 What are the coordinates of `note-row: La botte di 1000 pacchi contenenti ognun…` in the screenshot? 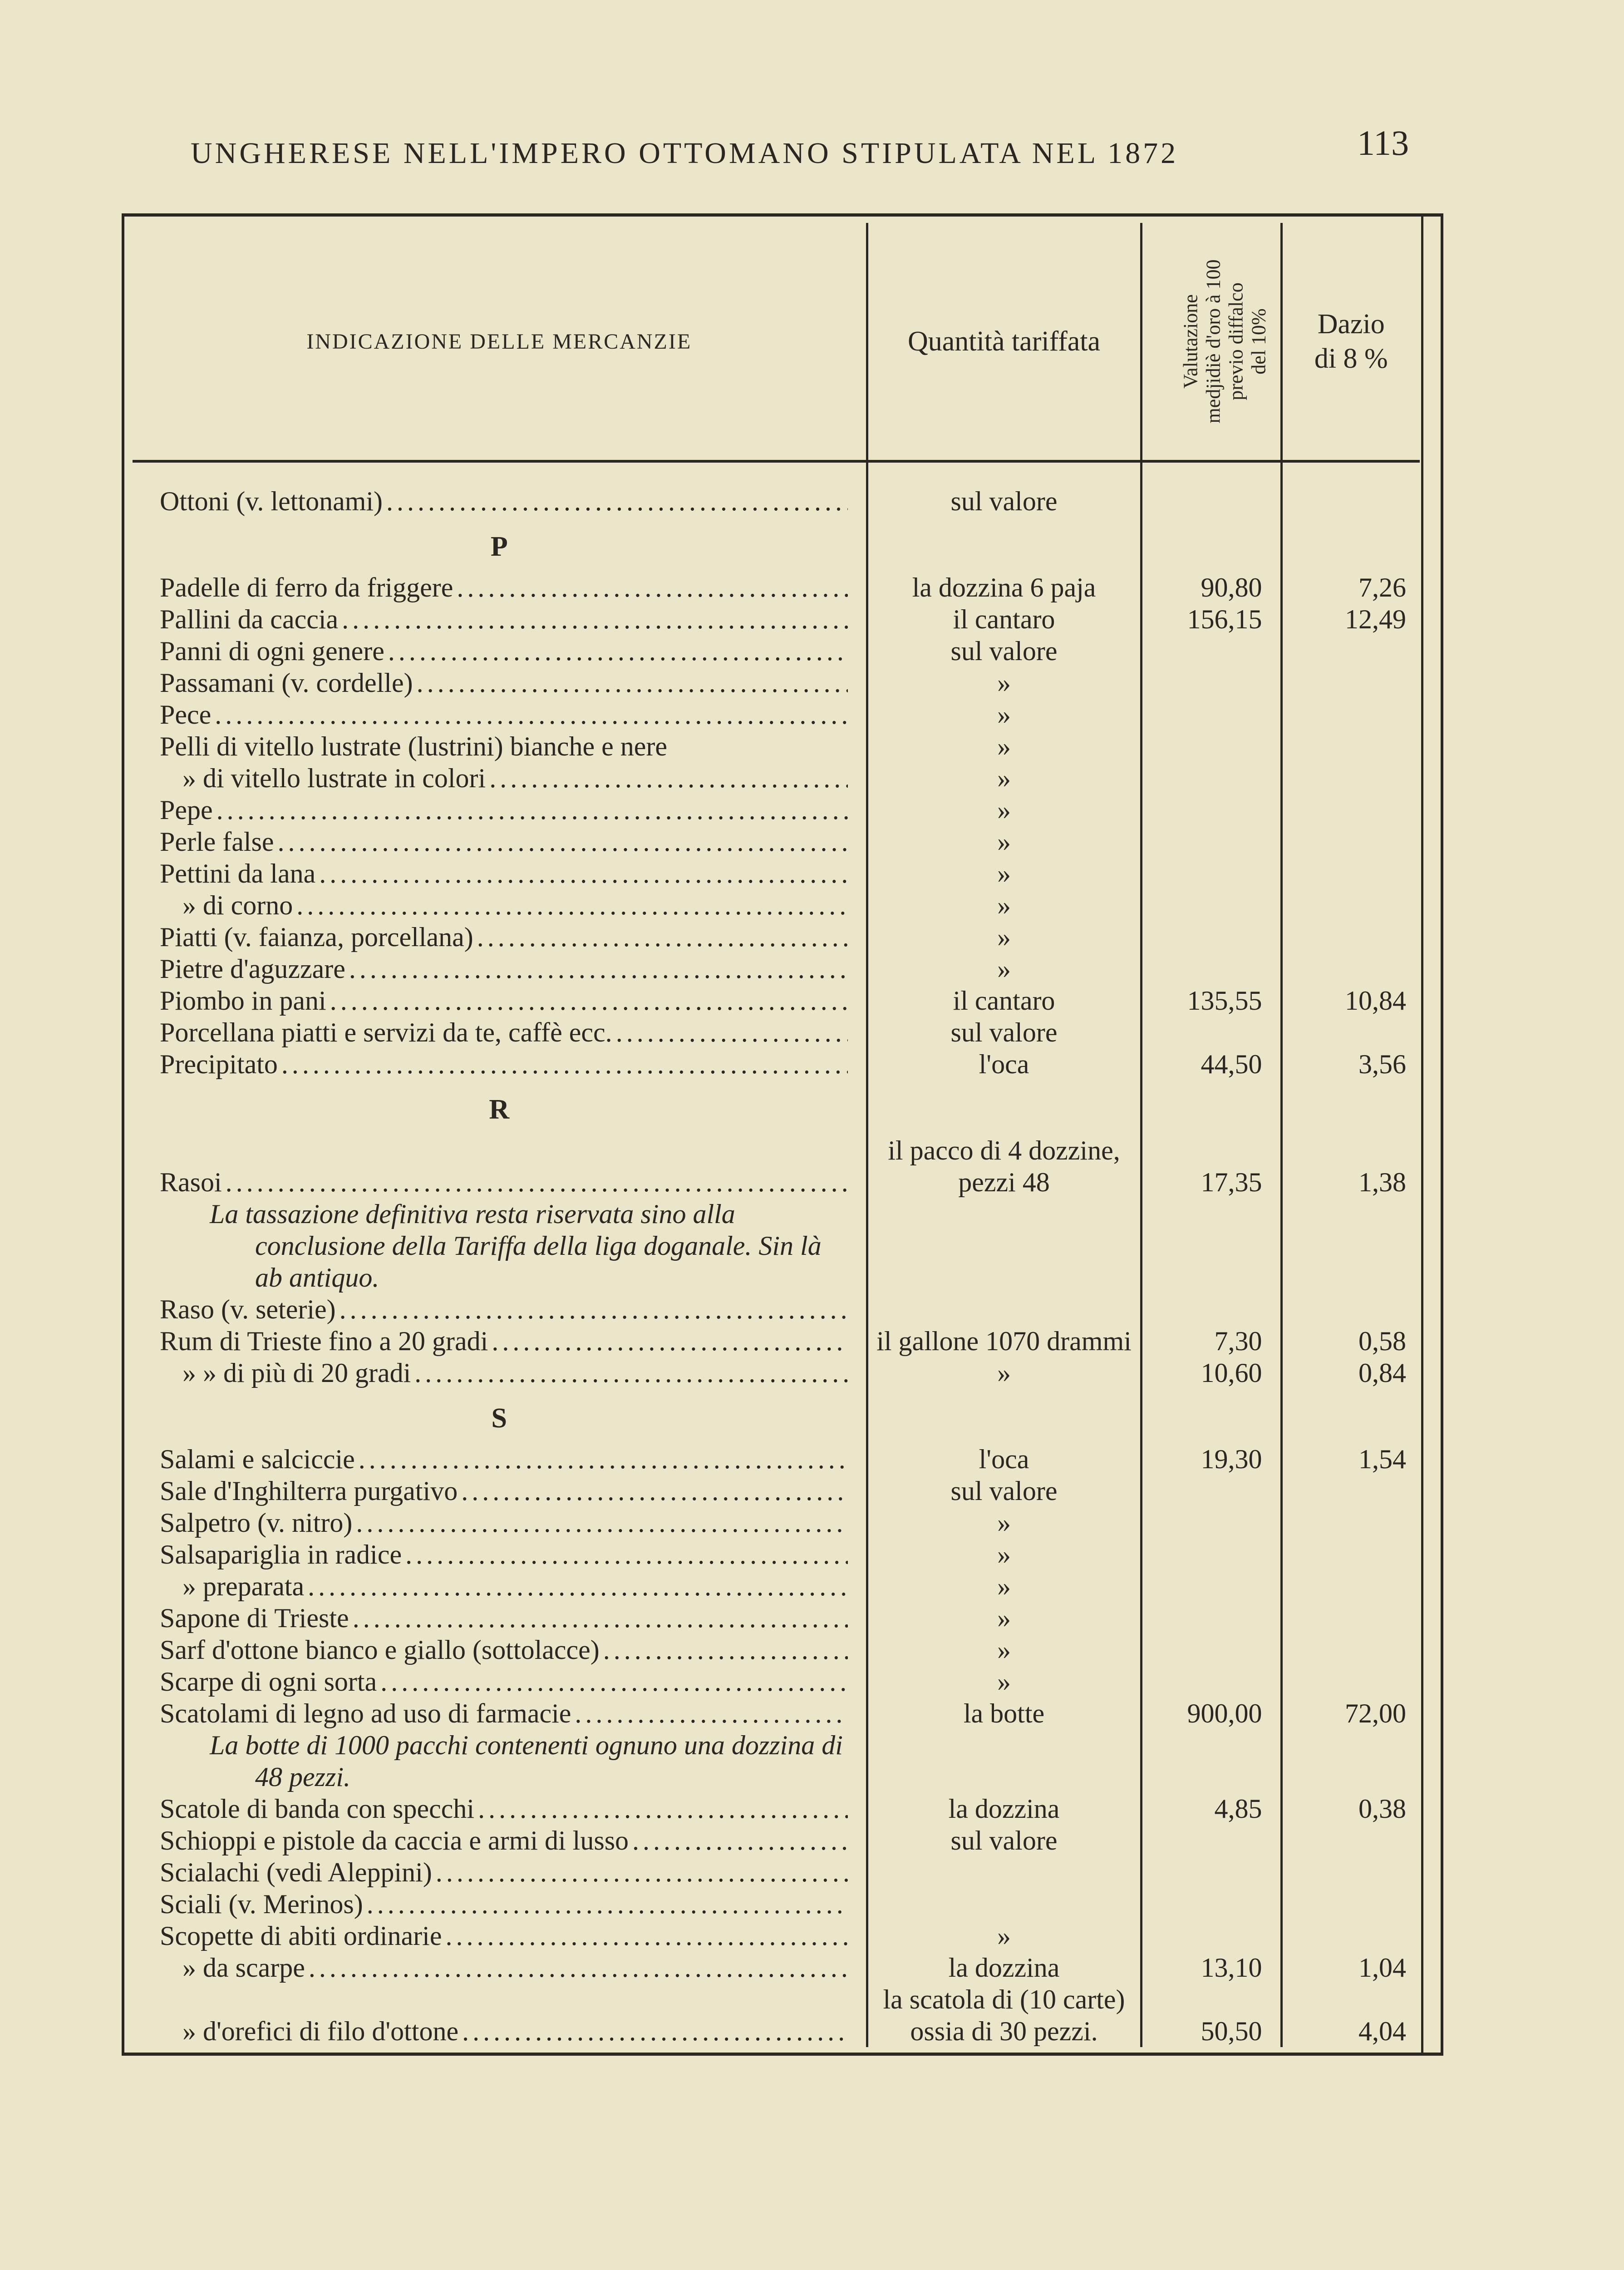 It's located at (776, 1761).